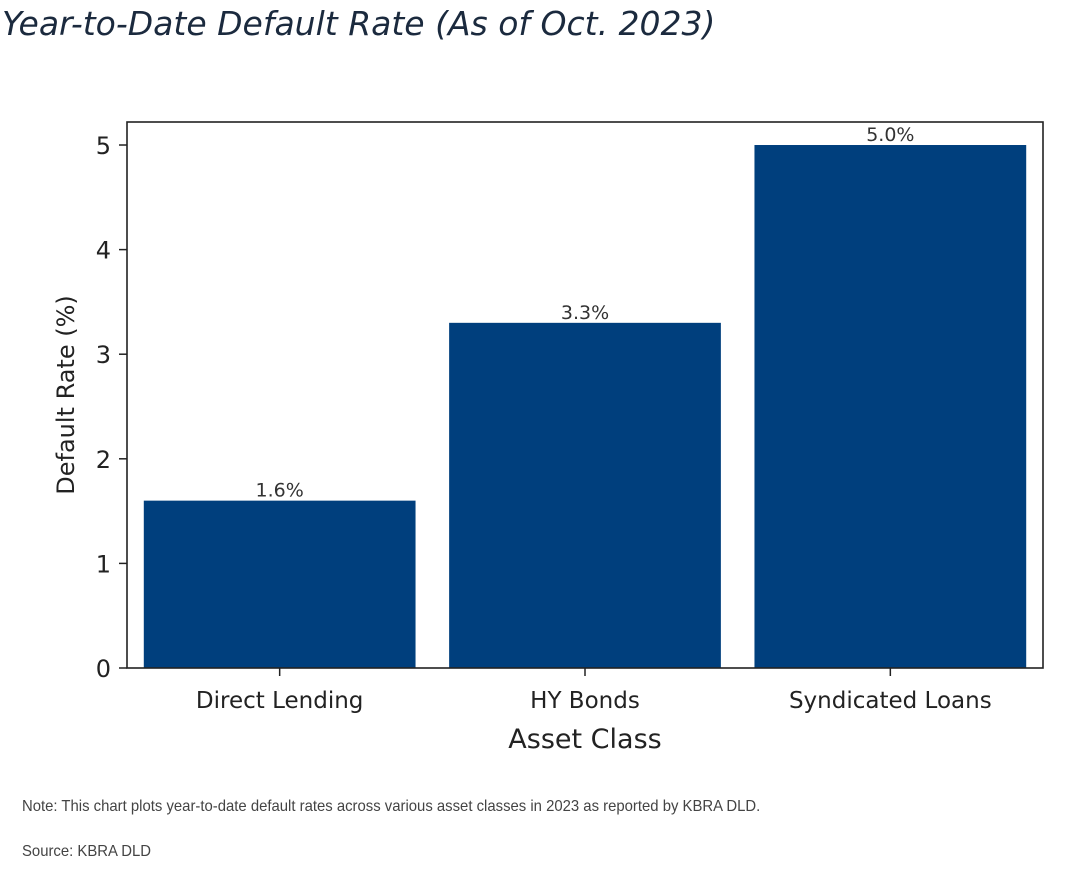 The image size is (1089, 878). I want to click on y-tick-label-1: 1, so click(103, 564).